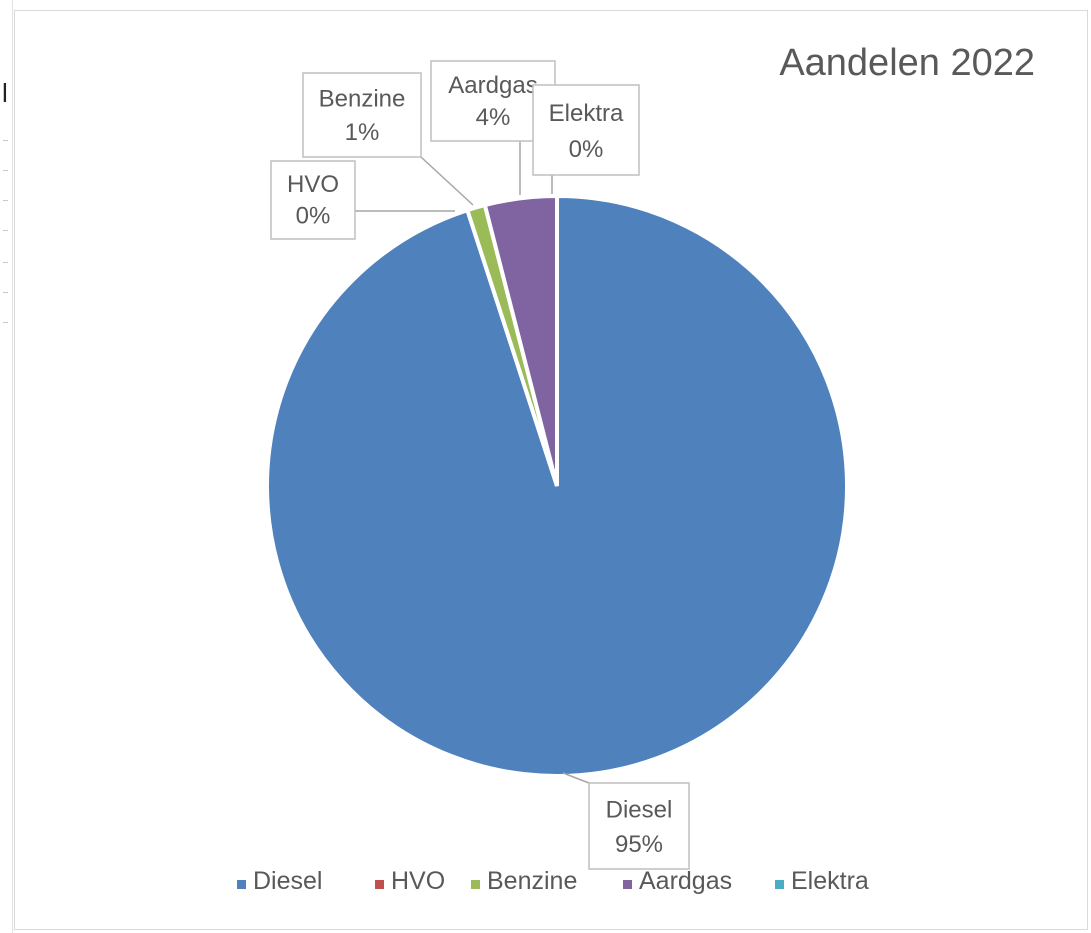 This screenshot has height=933, width=1091. Describe the element at coordinates (639, 809) in the screenshot. I see `data-label-category: Diesel` at that location.